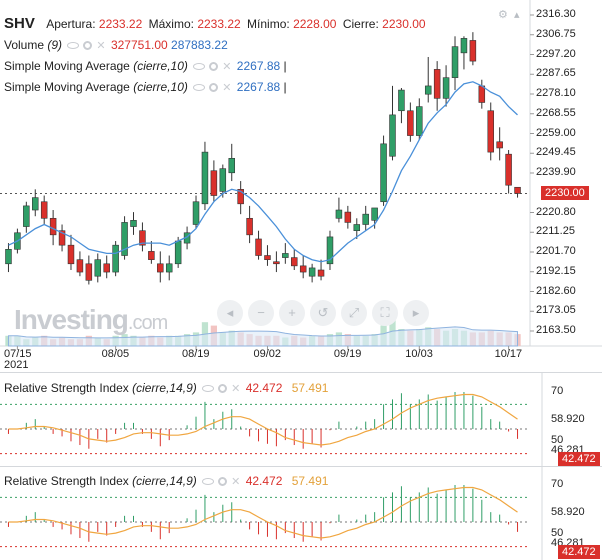 The width and height of the screenshot is (602, 560). What do you see at coordinates (323, 313) in the screenshot?
I see `zoom-reset-icon: ↺` at bounding box center [323, 313].